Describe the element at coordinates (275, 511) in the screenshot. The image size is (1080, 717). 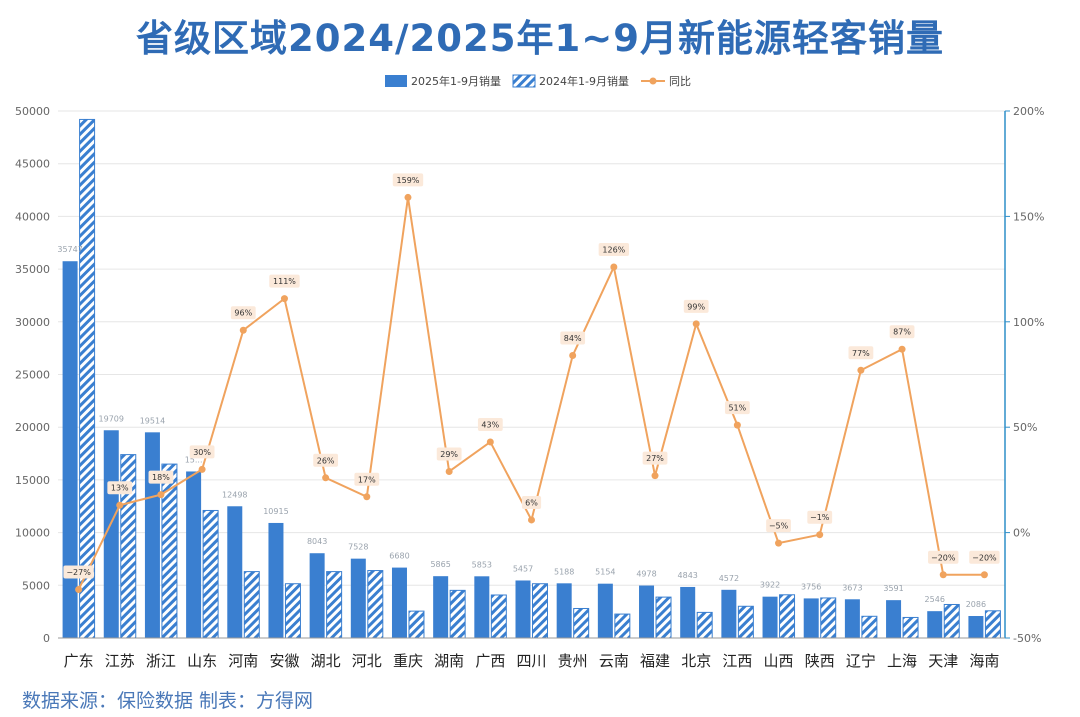
I see `bar-2025-value-label: 10915` at that location.